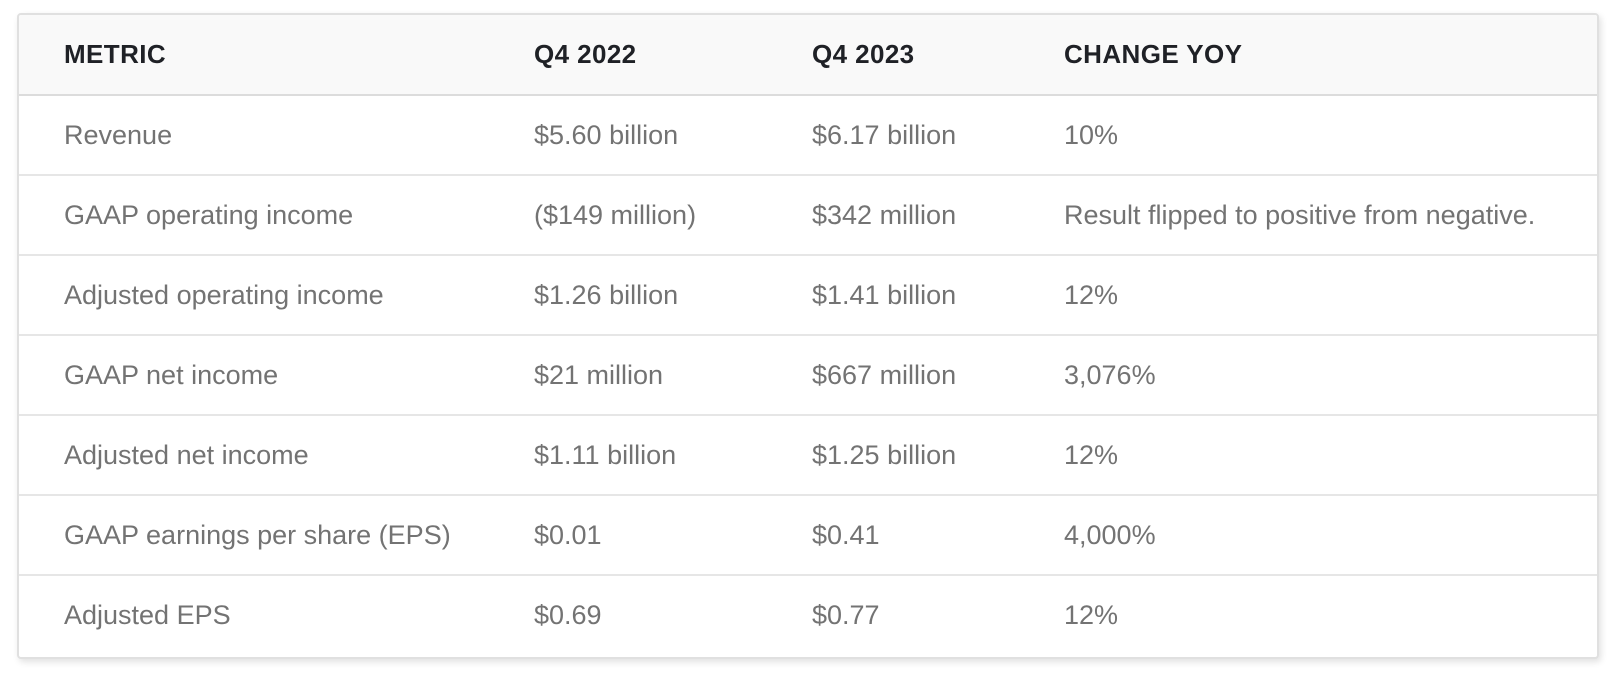 This screenshot has width=1610, height=678. Describe the element at coordinates (628, 295) in the screenshot. I see `q4-2022-cell: $1.26 billion` at that location.